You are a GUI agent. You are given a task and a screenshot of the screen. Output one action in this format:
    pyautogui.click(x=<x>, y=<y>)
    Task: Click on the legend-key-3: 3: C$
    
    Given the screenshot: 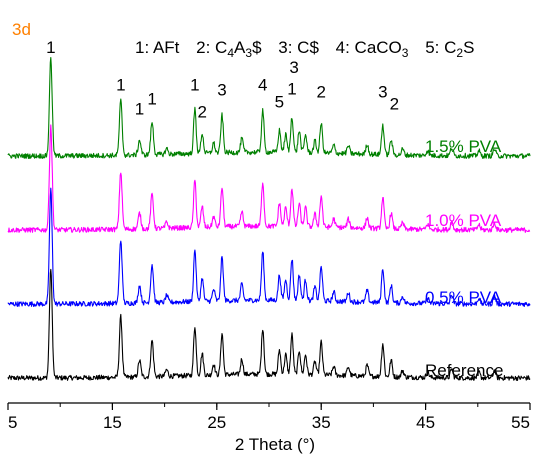 What is the action you would take?
    pyautogui.click(x=298, y=47)
    